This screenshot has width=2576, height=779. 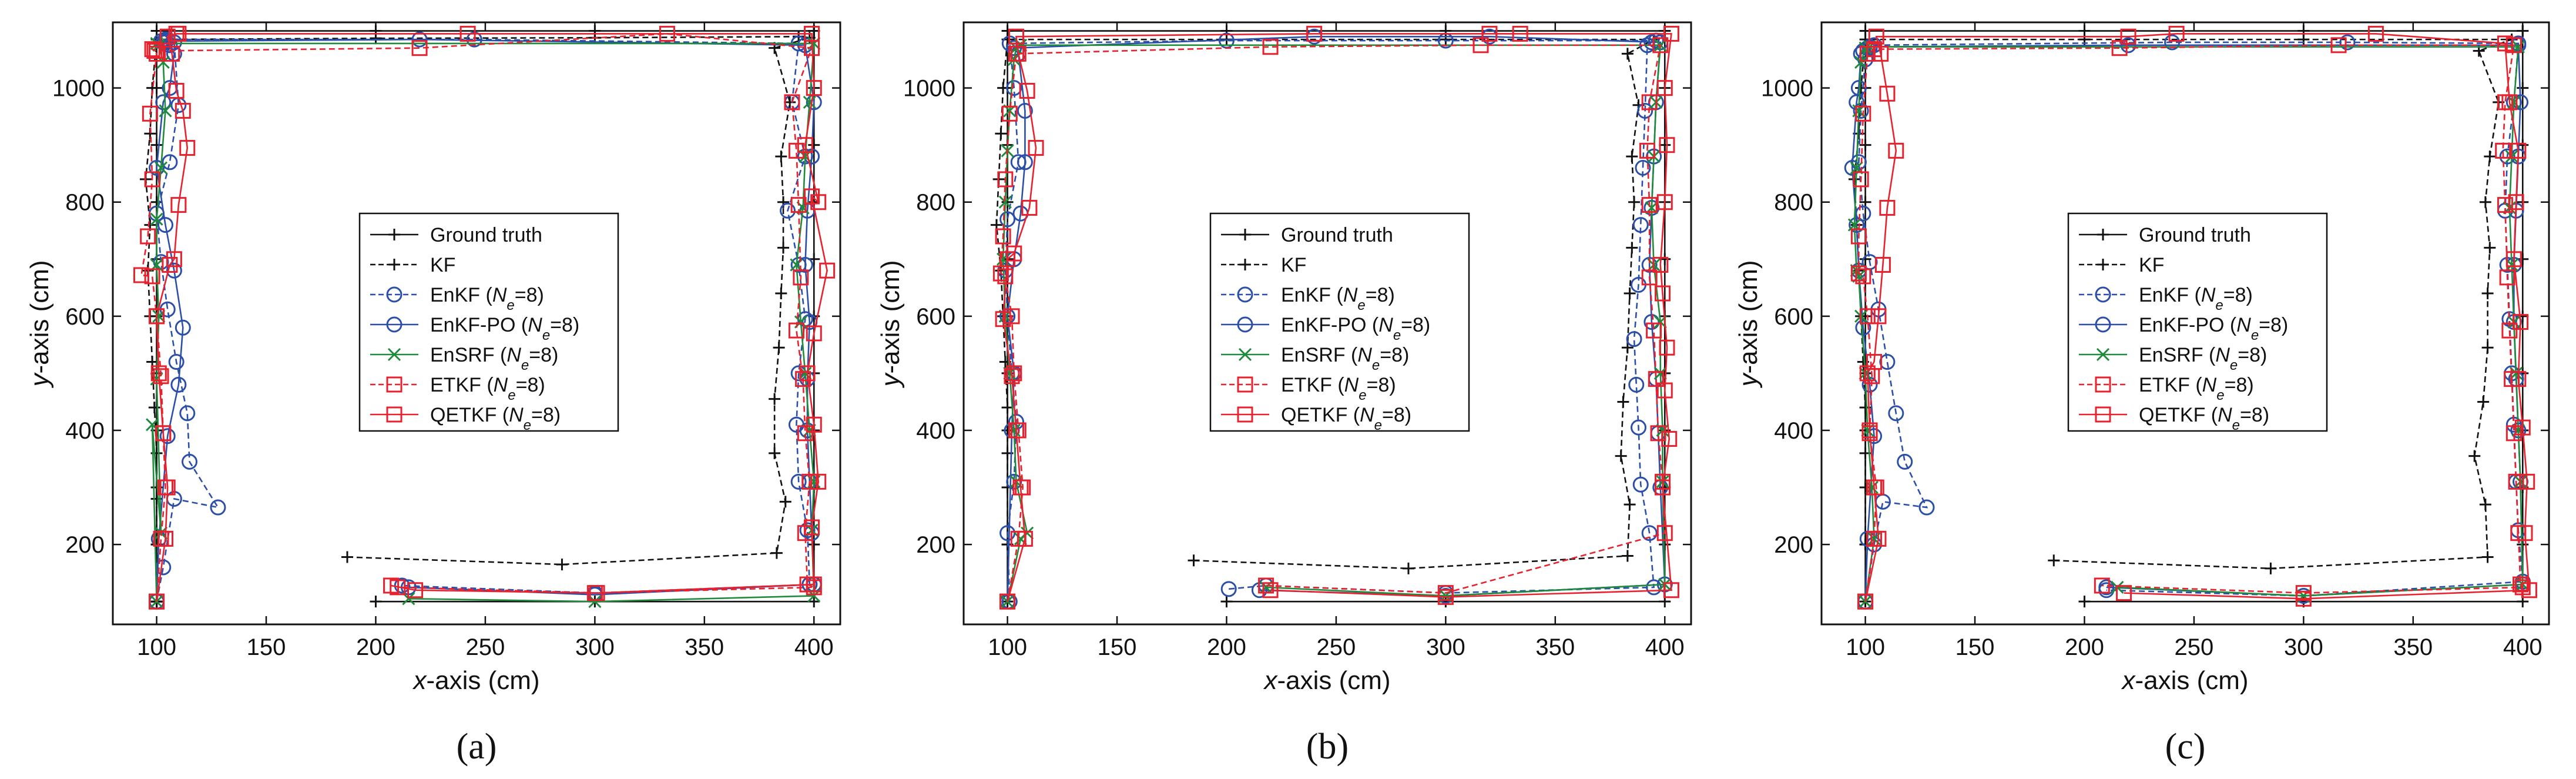 What do you see at coordinates (2103, 354) in the screenshot?
I see `legend-marker-ensrf` at bounding box center [2103, 354].